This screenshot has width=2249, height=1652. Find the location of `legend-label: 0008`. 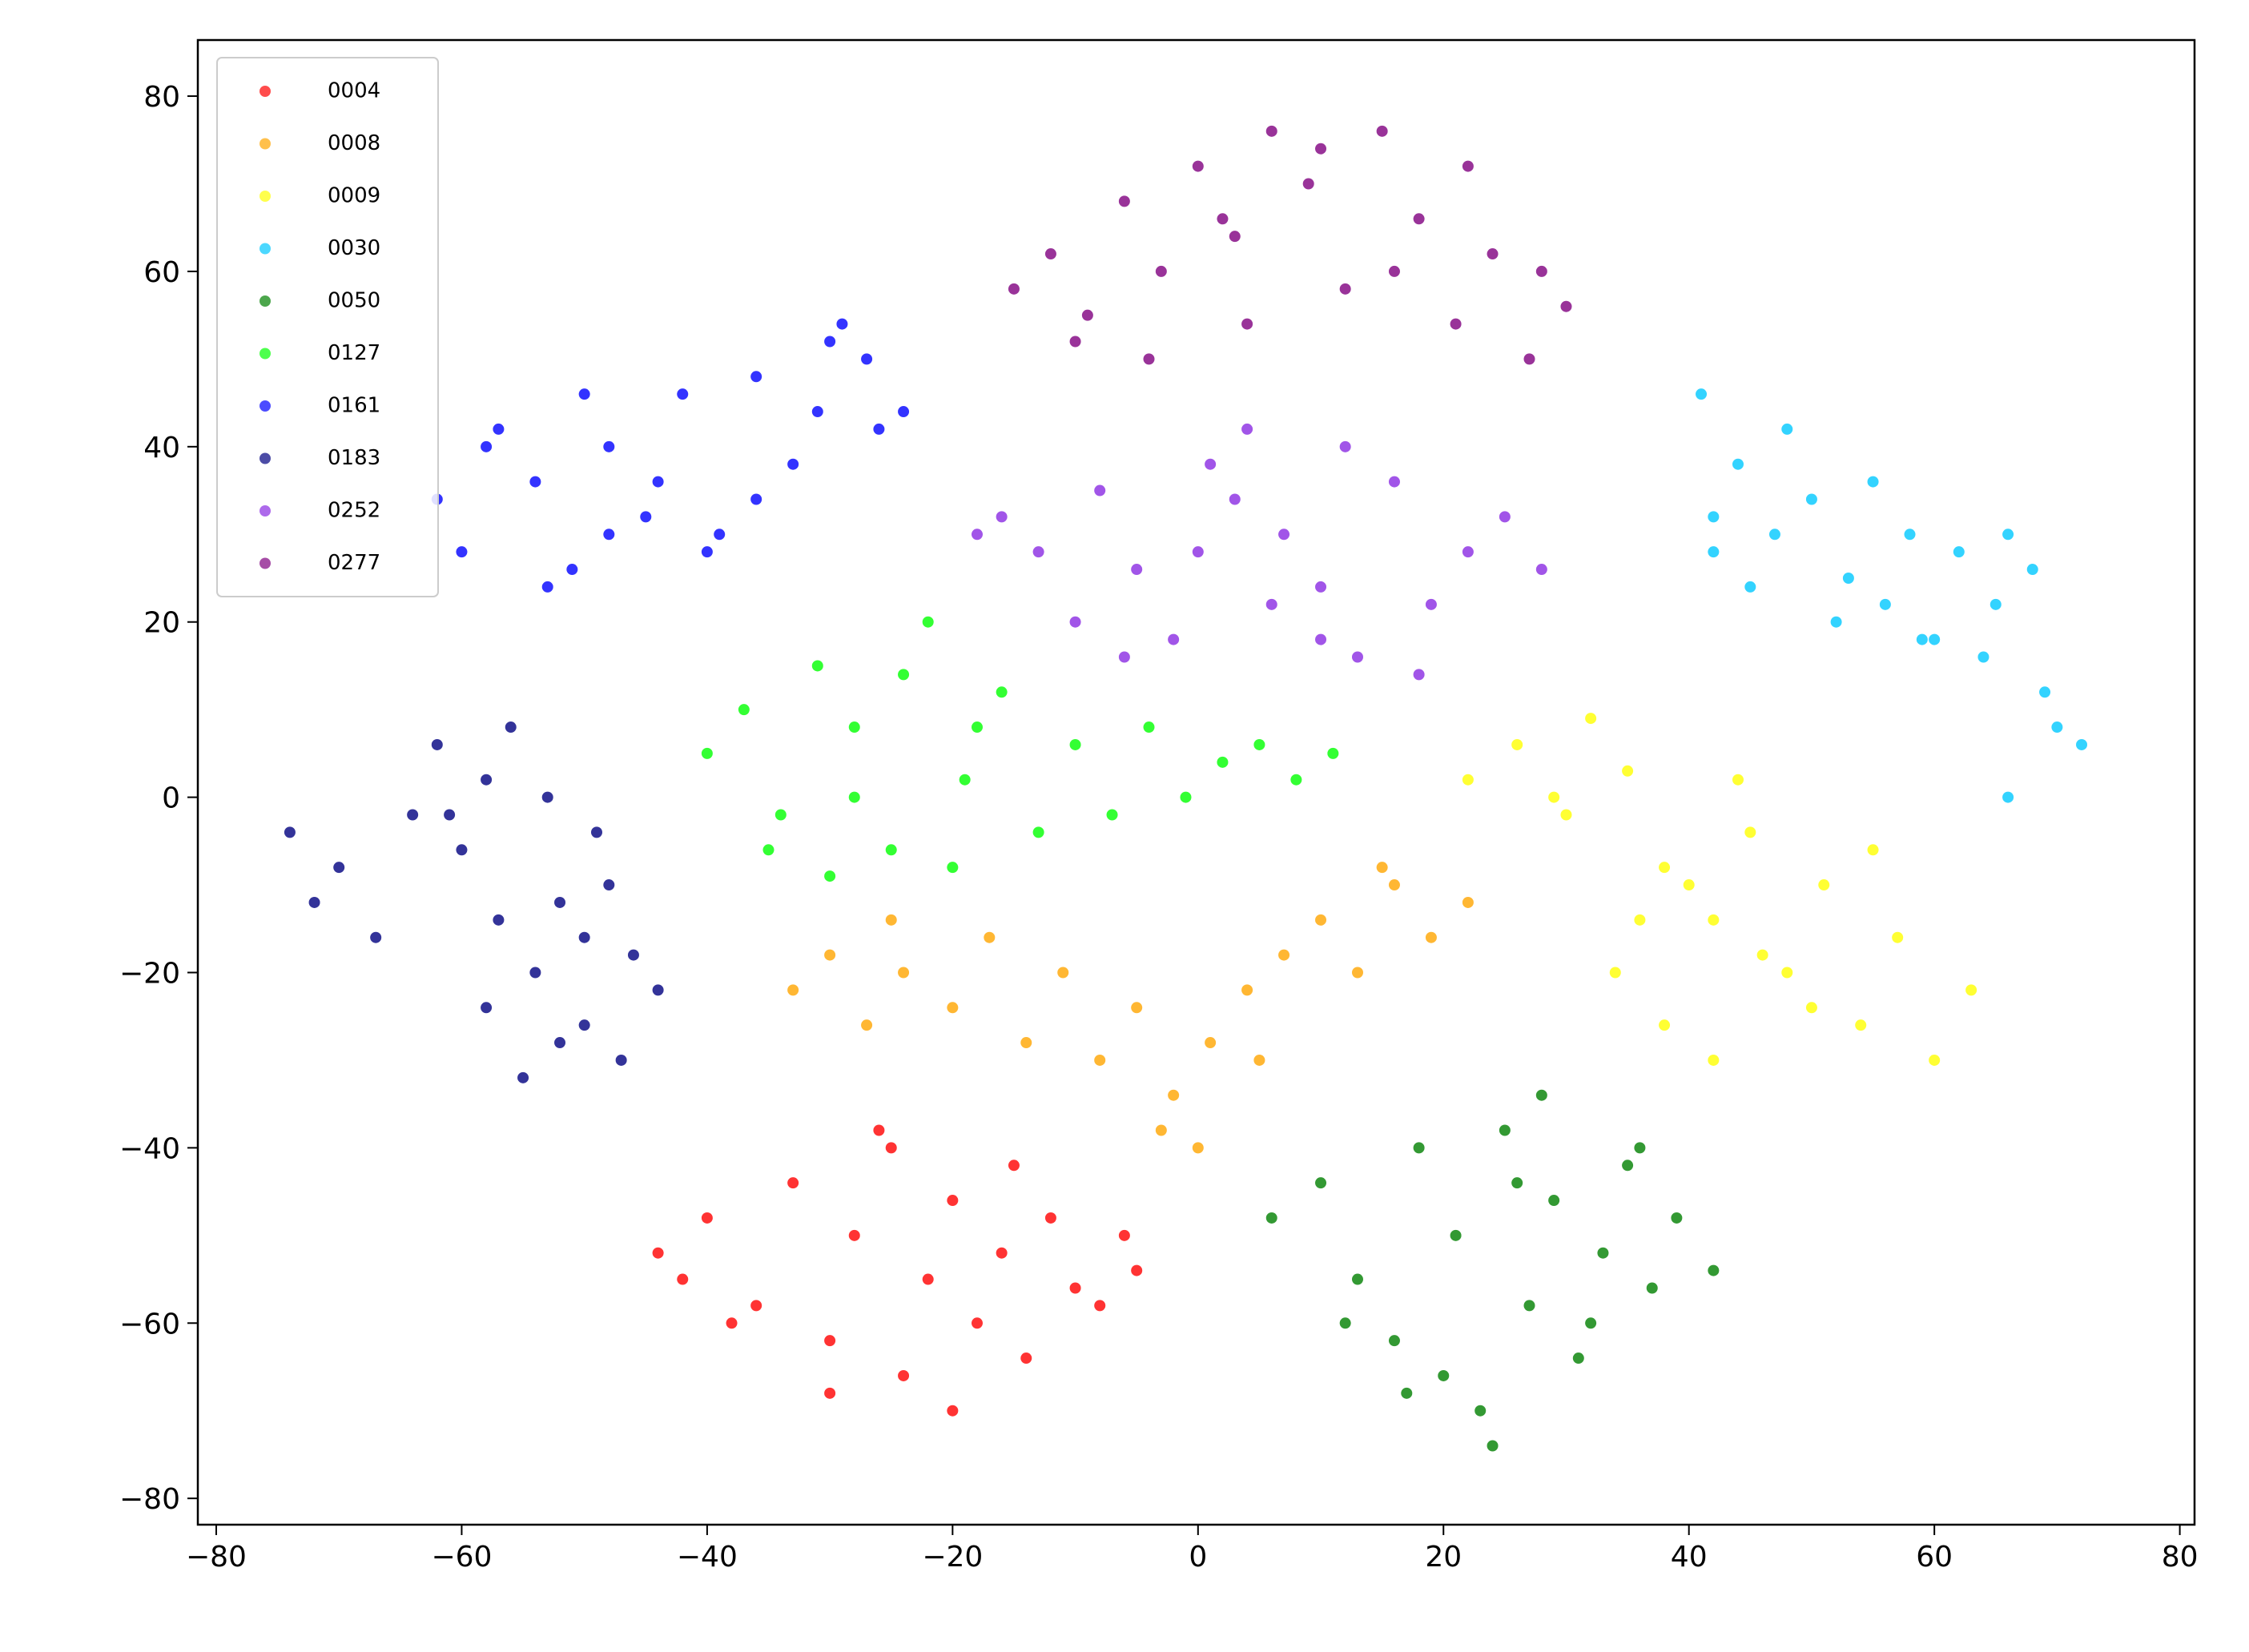

legend-label: 0008 is located at coordinates (354, 143).